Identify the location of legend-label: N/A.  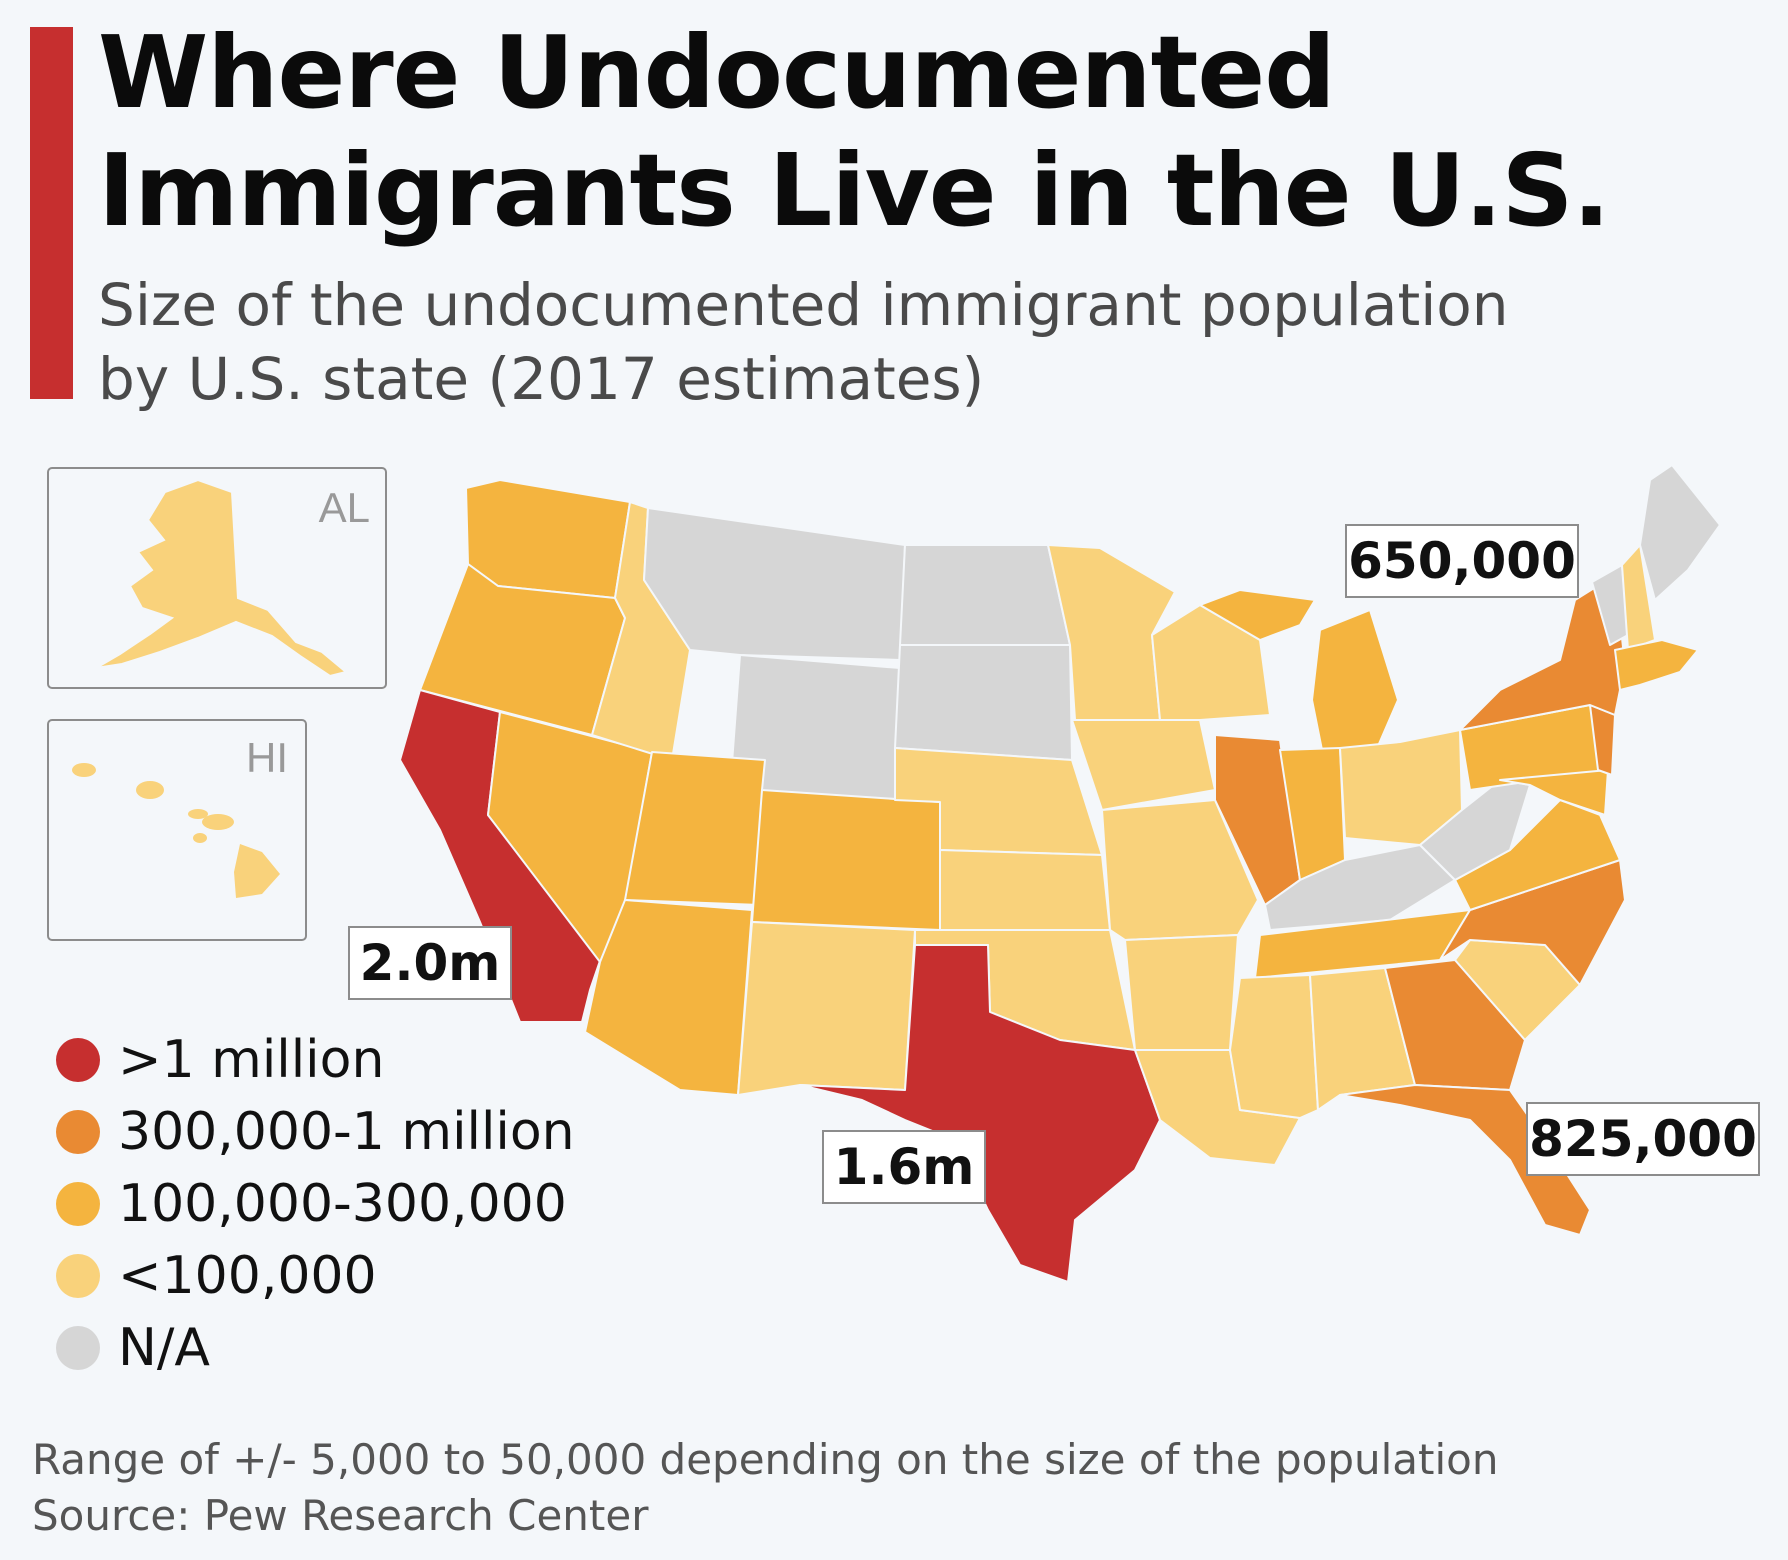
(164, 1348).